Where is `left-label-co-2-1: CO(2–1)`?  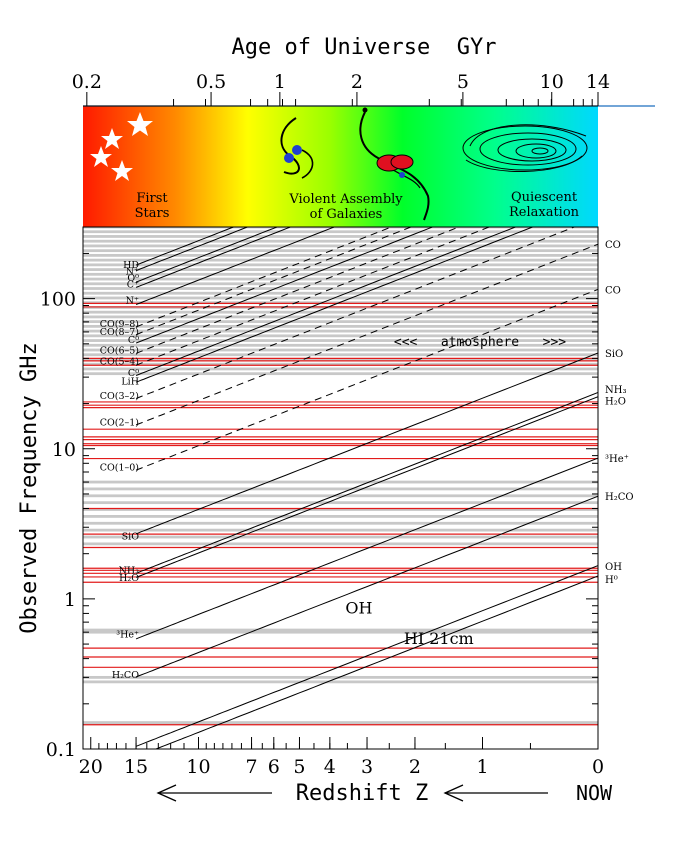 left-label-co-2-1: CO(2–1) is located at coordinates (119, 422).